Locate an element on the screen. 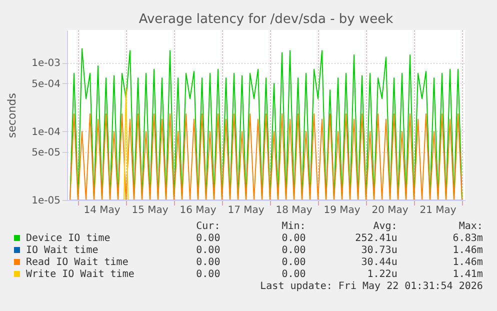 Image resolution: width=497 pixels, height=311 pixels. x-tick-label: 14 May is located at coordinates (102, 210).